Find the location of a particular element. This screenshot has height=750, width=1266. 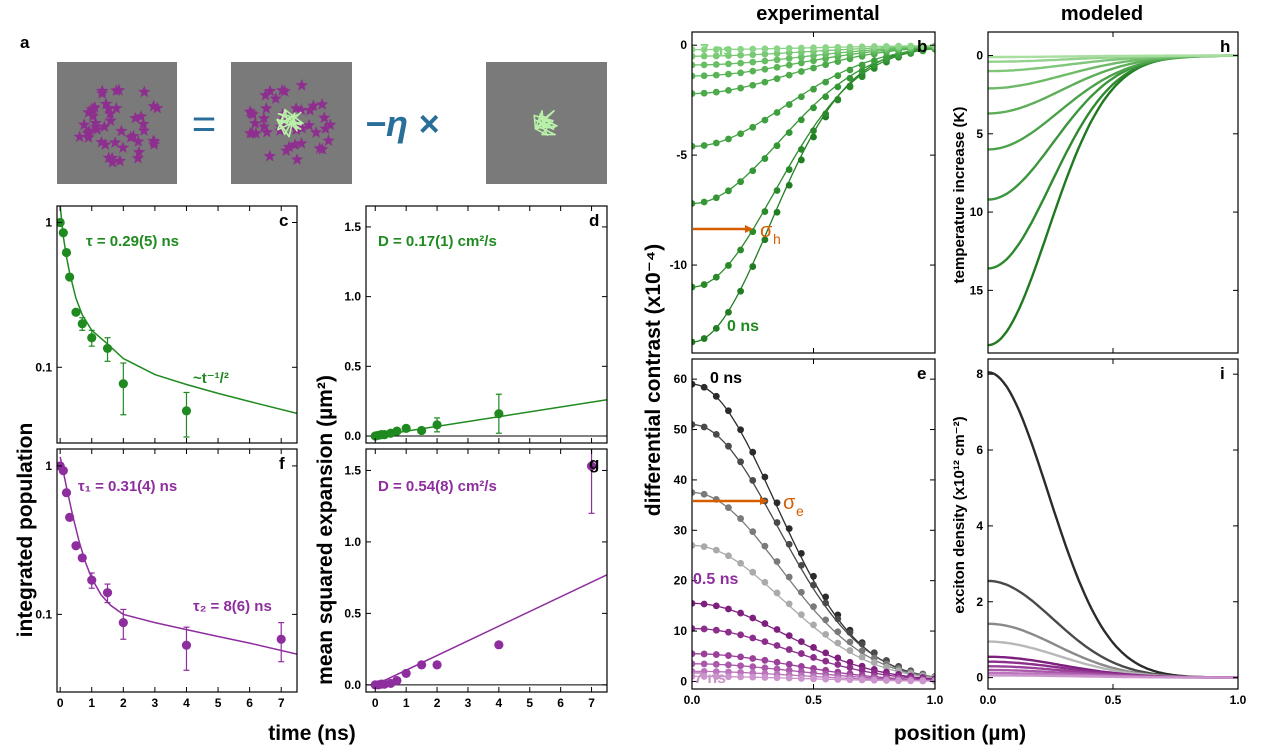

profile-curve is located at coordinates (813, 550).